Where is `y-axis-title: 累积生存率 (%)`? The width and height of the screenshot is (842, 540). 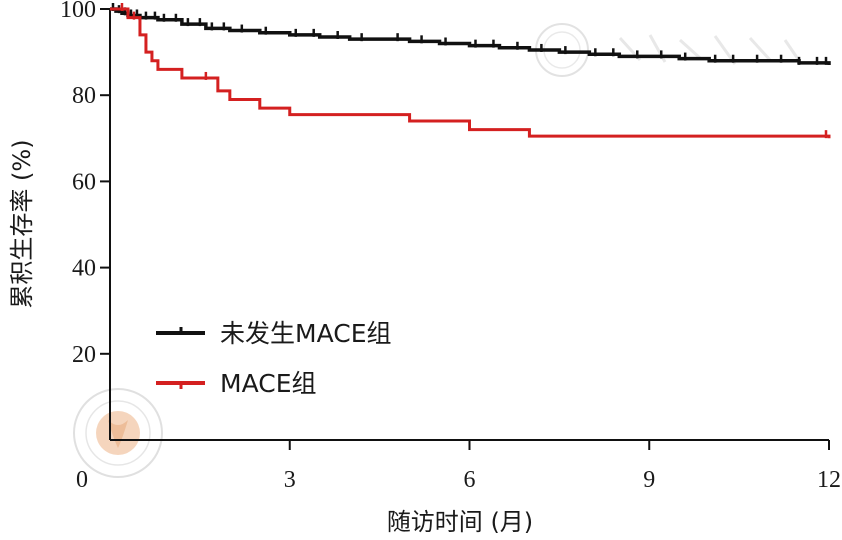 y-axis-title: 累积生存率 (%) is located at coordinates (22, 223).